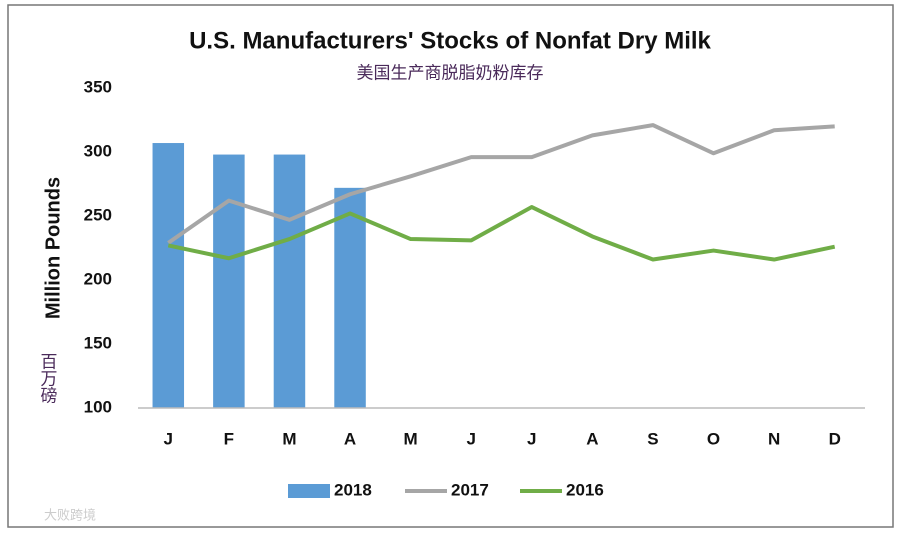  Describe the element at coordinates (835, 438) in the screenshot. I see `x-tick-label: D` at that location.